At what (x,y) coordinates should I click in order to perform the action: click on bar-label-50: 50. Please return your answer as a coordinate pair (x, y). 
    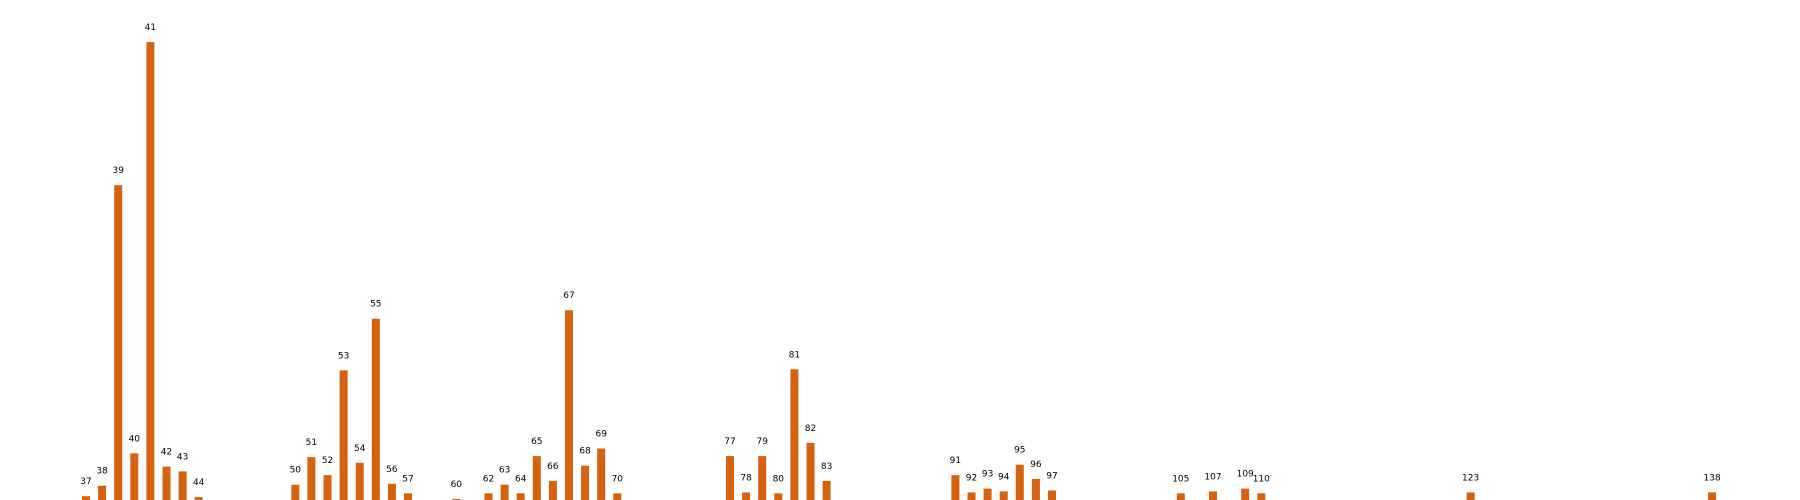
    Looking at the image, I should click on (296, 471).